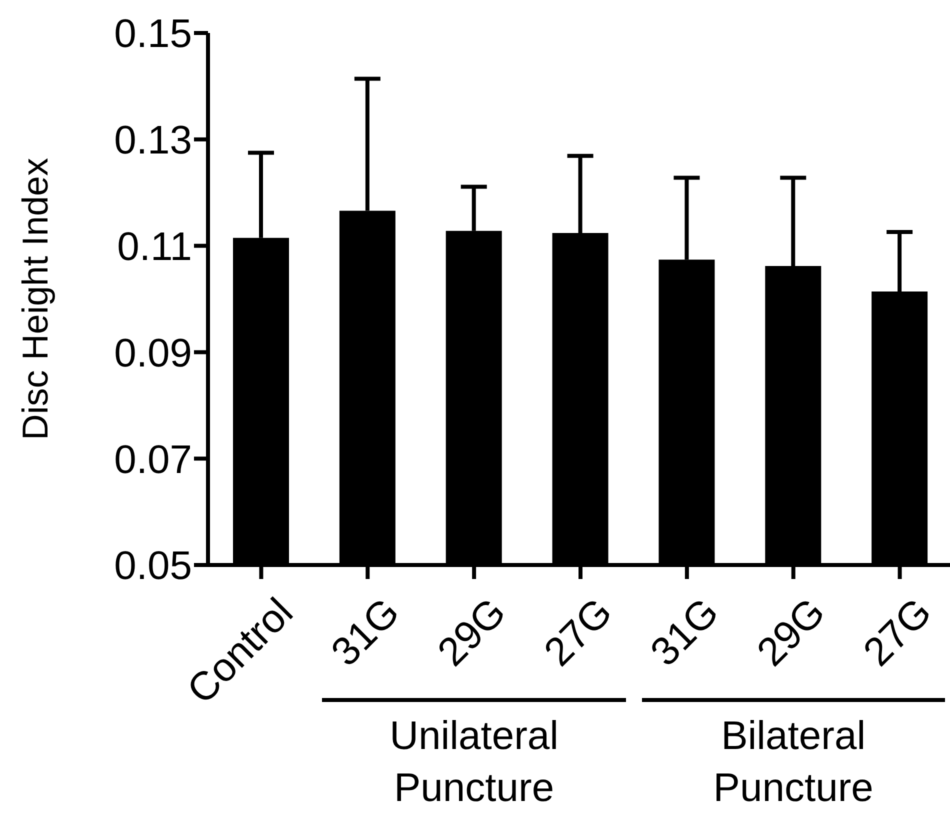 This screenshot has height=827, width=950. What do you see at coordinates (154, 247) in the screenshot?
I see `y-tick-label: 0.11` at bounding box center [154, 247].